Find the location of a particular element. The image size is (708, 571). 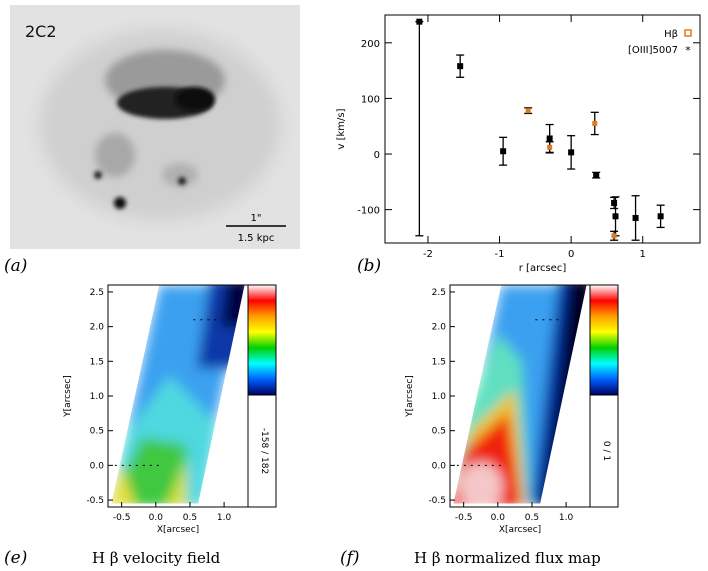

x-tick-label: -2 is located at coordinates (428, 254).